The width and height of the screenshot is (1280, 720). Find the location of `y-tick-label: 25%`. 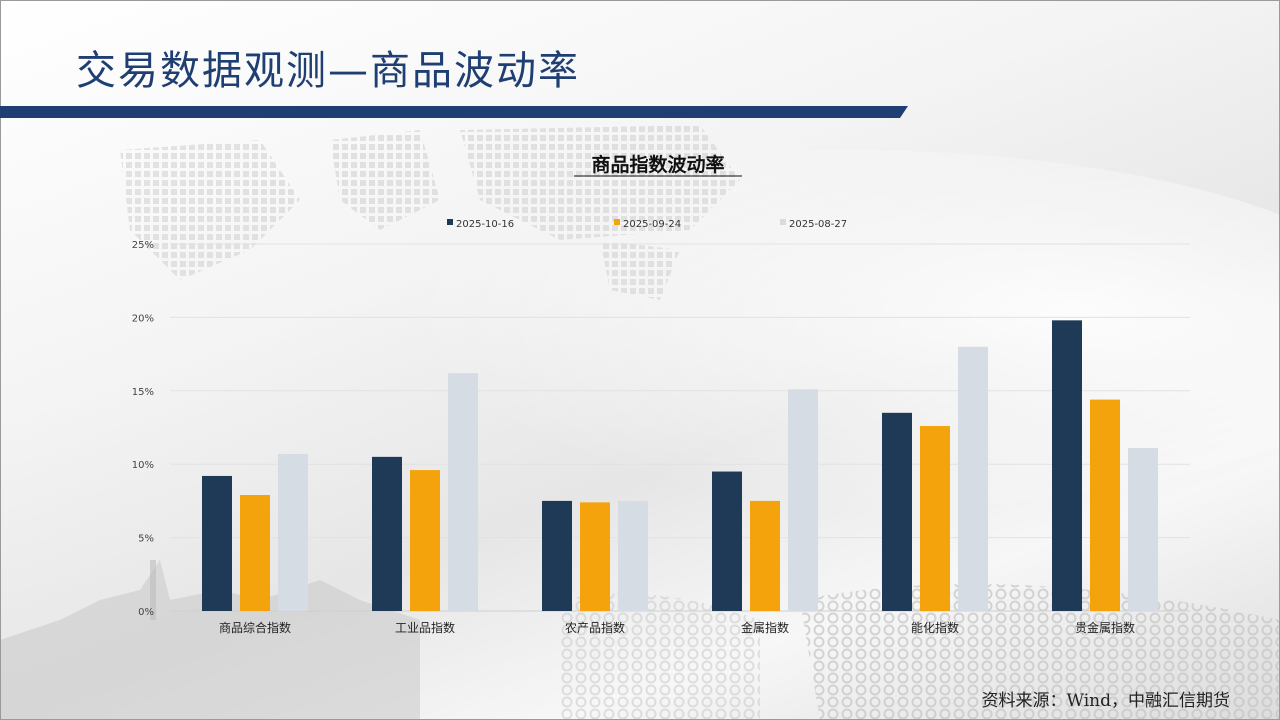

y-tick-label: 25% is located at coordinates (143, 245).